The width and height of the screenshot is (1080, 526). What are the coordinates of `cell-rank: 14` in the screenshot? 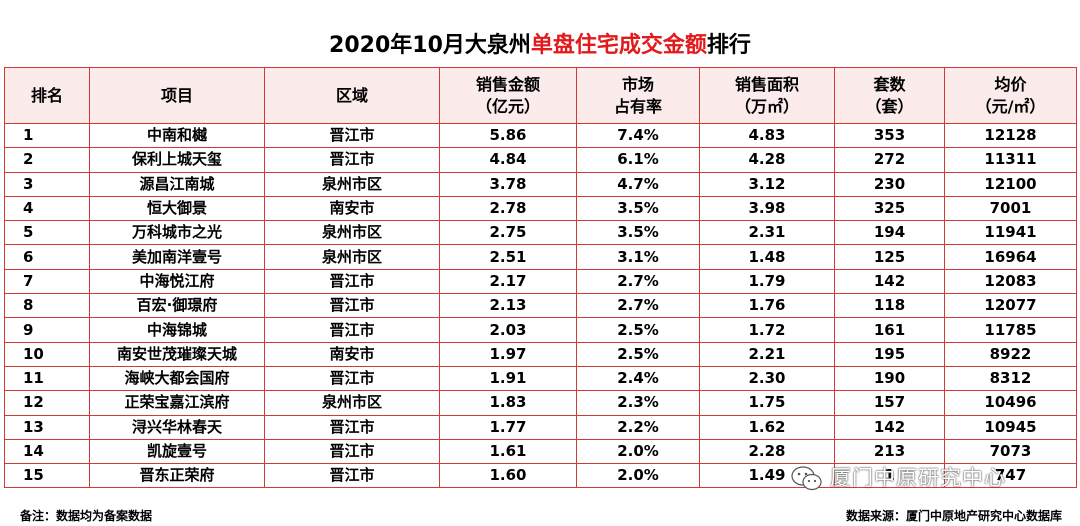 It's located at (47, 451).